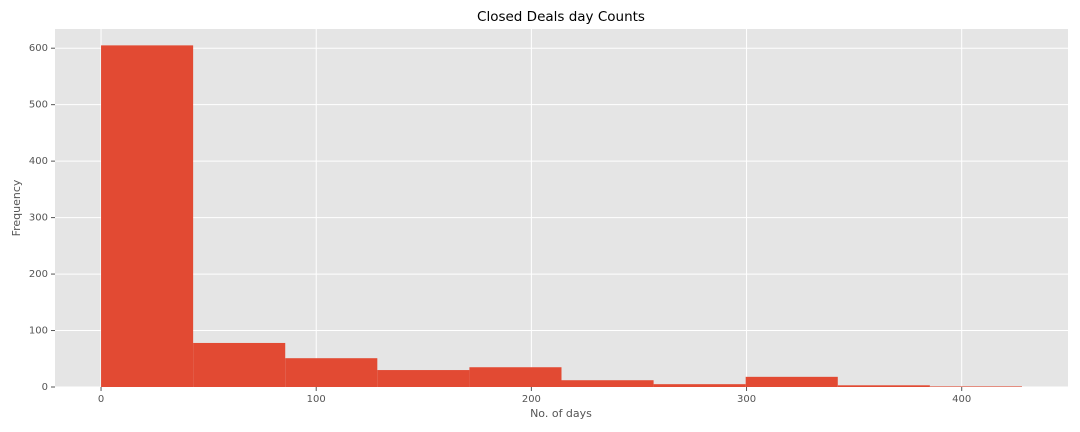 The image size is (1080, 432). What do you see at coordinates (531, 399) in the screenshot?
I see `x-tick-label: 200` at bounding box center [531, 399].